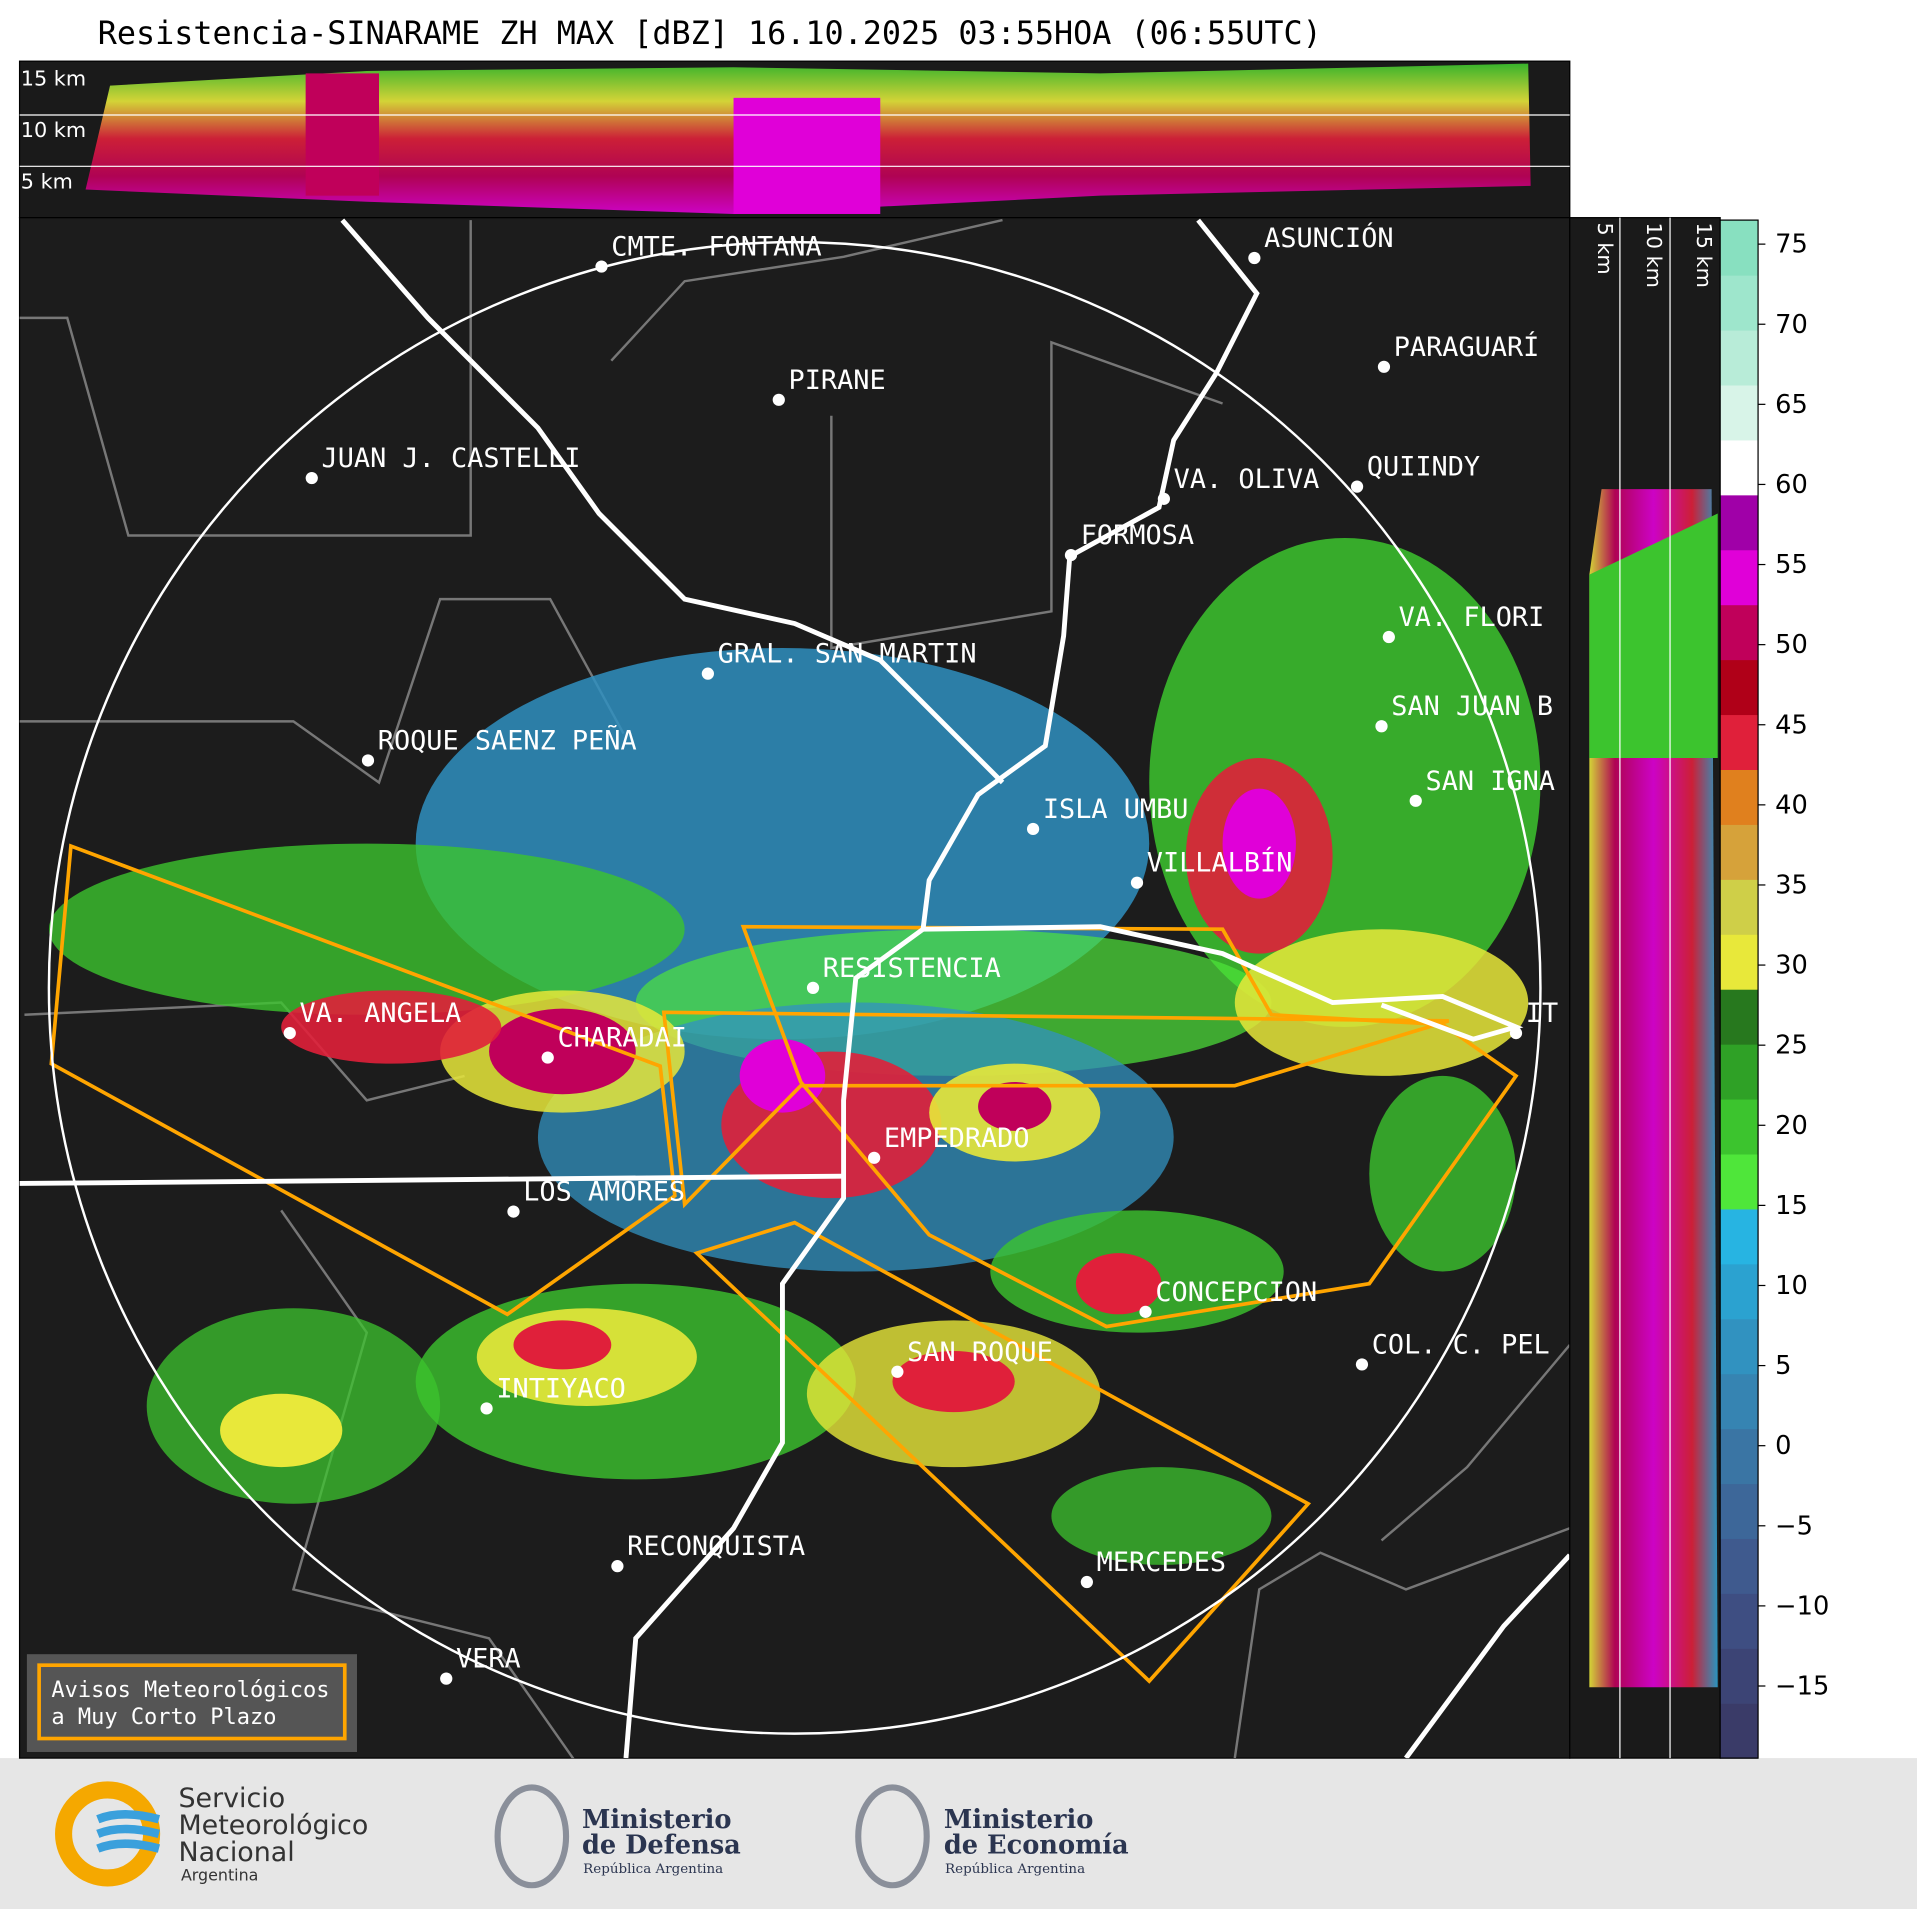  What do you see at coordinates (1328, 238) in the screenshot?
I see `city-label: ASUNCIÓN` at bounding box center [1328, 238].